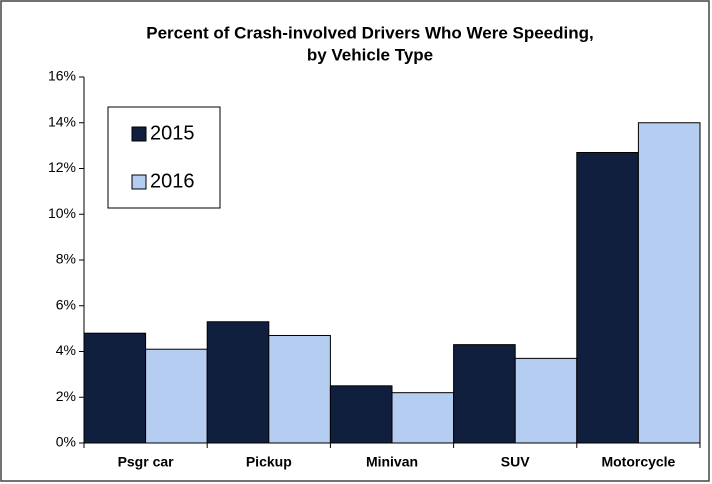 The width and height of the screenshot is (712, 484). What do you see at coordinates (172, 181) in the screenshot?
I see `legend-label: 2016` at bounding box center [172, 181].